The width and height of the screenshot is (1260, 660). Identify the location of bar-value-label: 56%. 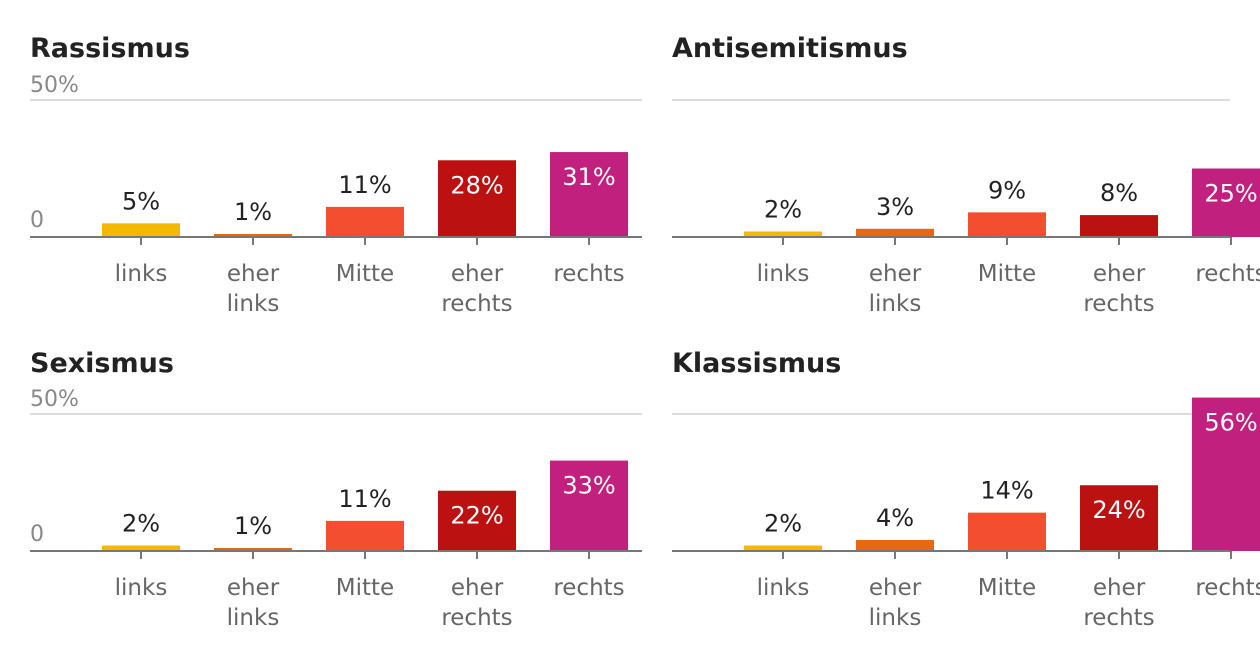
(1230, 423).